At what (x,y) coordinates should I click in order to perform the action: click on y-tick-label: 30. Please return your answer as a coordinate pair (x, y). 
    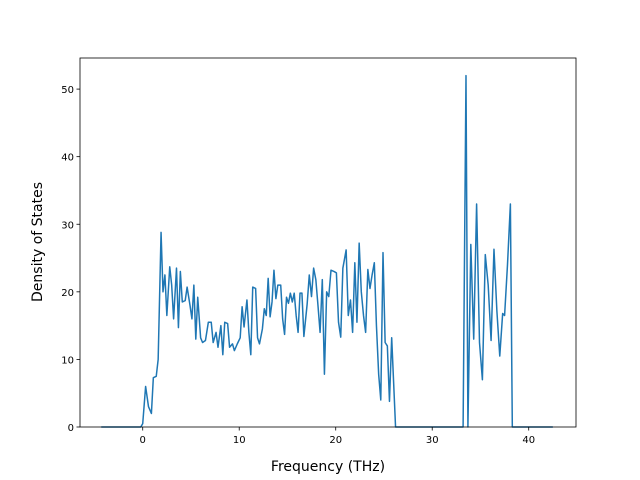
    Looking at the image, I should click on (67, 225).